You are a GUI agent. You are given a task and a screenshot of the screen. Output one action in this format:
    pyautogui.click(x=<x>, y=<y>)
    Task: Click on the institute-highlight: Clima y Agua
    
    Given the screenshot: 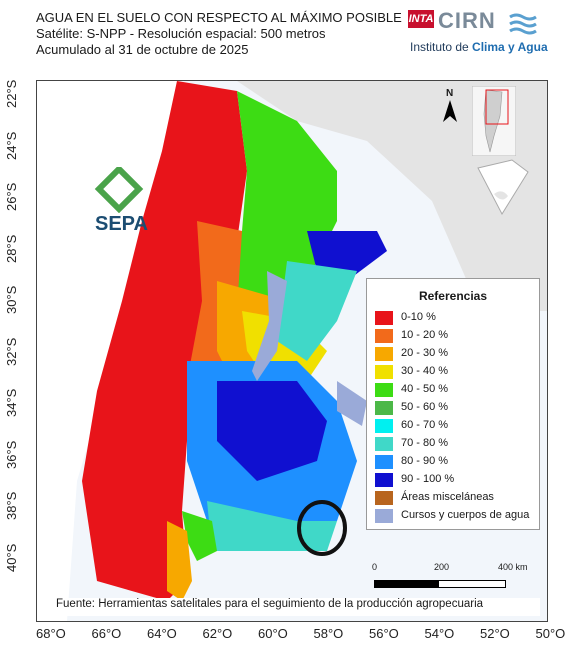 What is the action you would take?
    pyautogui.click(x=510, y=47)
    